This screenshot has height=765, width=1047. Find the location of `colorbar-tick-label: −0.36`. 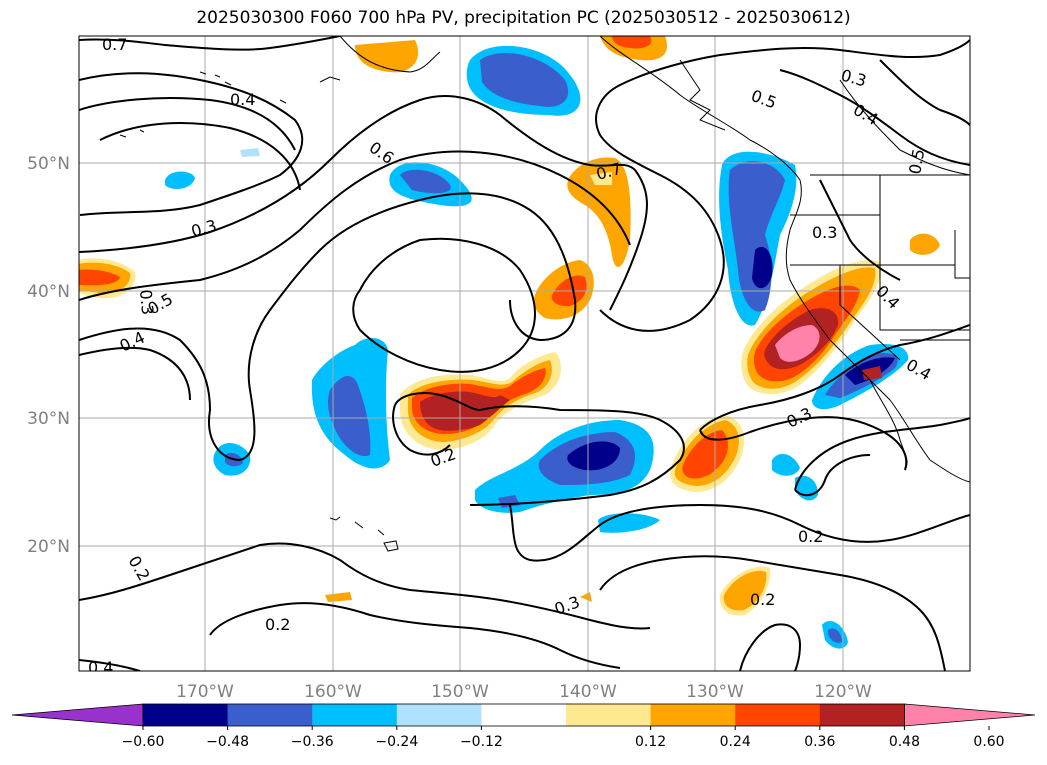

colorbar-tick-label: −0.36 is located at coordinates (312, 742).